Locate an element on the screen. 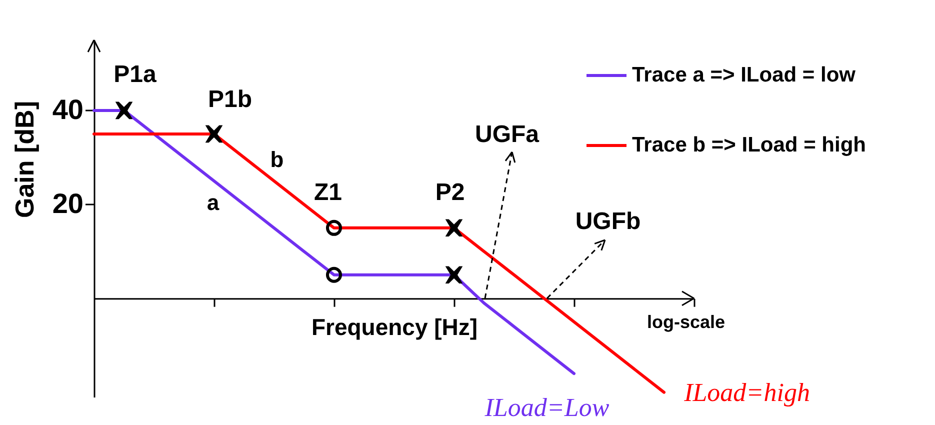 The width and height of the screenshot is (935, 425). y-tick-label: 20 is located at coordinates (68, 203).